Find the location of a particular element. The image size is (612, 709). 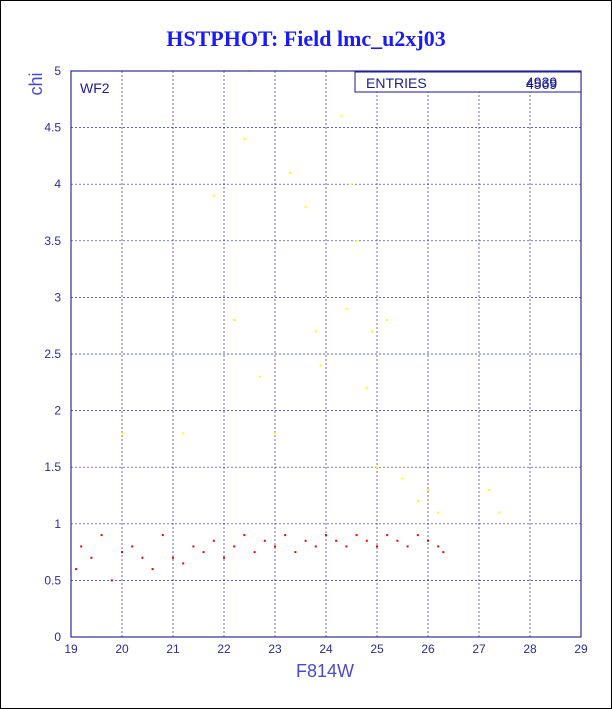

y-tick-label: 4.5 is located at coordinates (52, 128).